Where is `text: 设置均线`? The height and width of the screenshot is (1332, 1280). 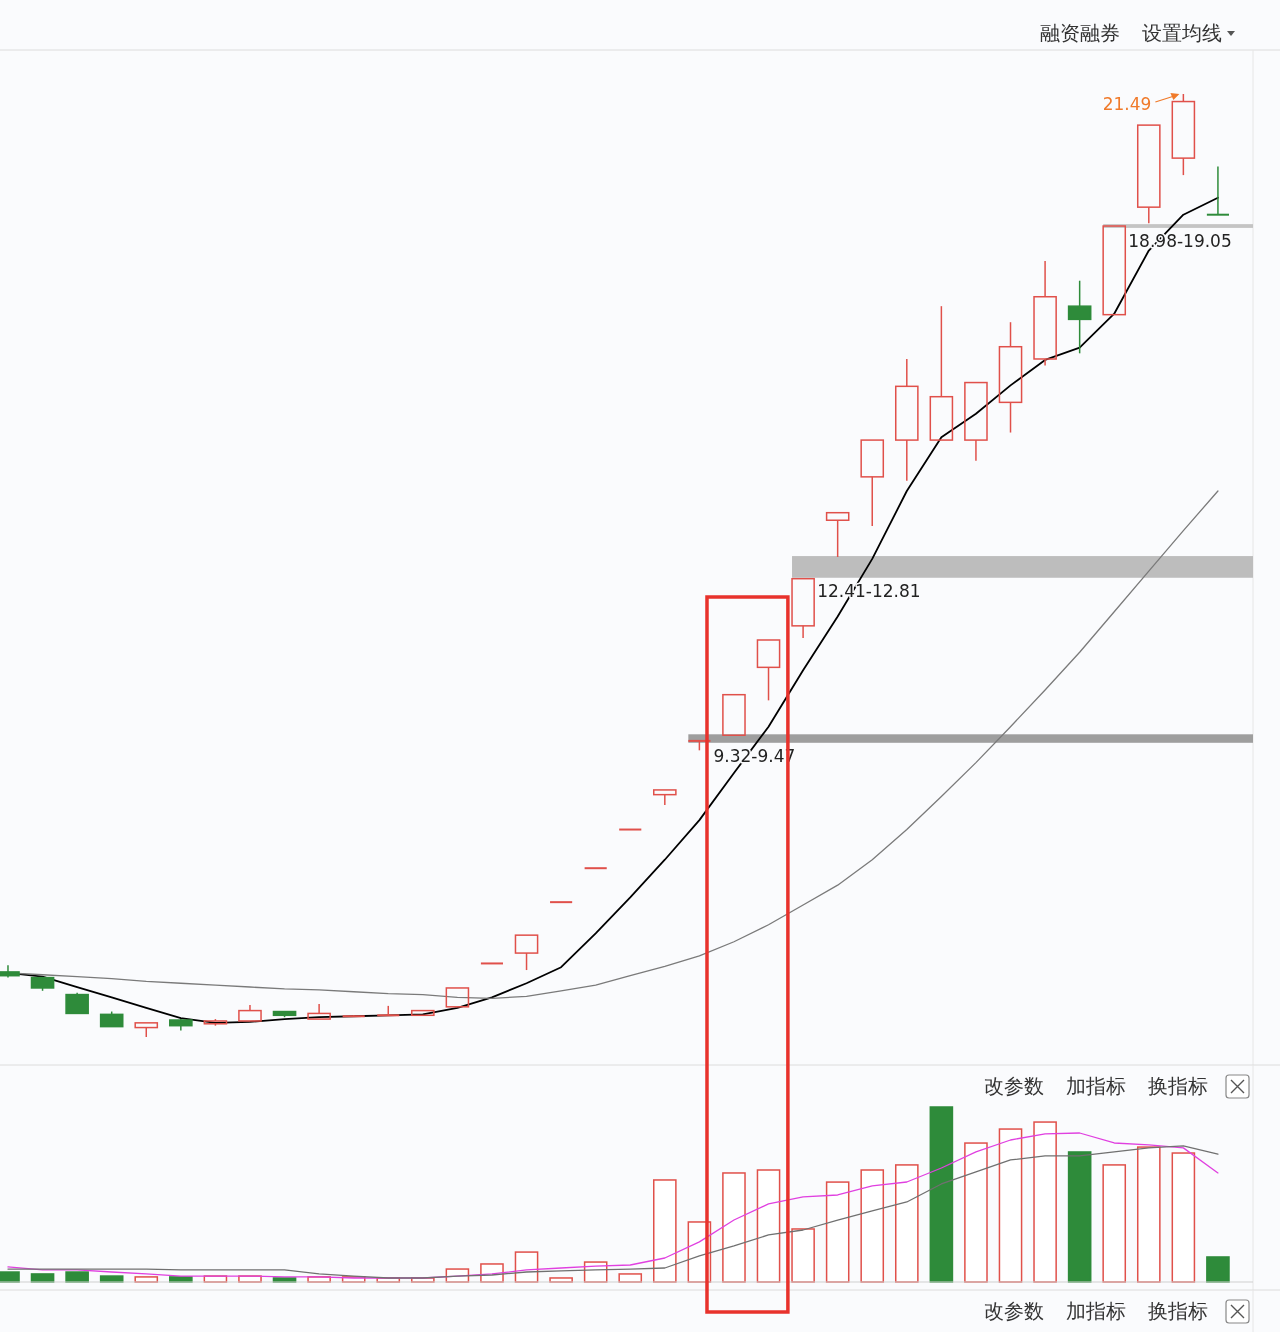 text: 设置均线 is located at coordinates (1182, 33).